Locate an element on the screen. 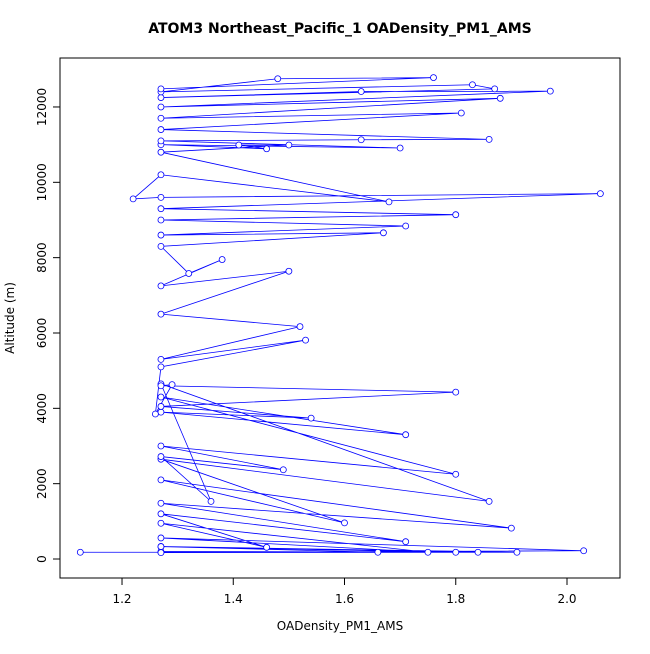 The image size is (650, 654). x-tick-label: 1.4 is located at coordinates (233, 599).